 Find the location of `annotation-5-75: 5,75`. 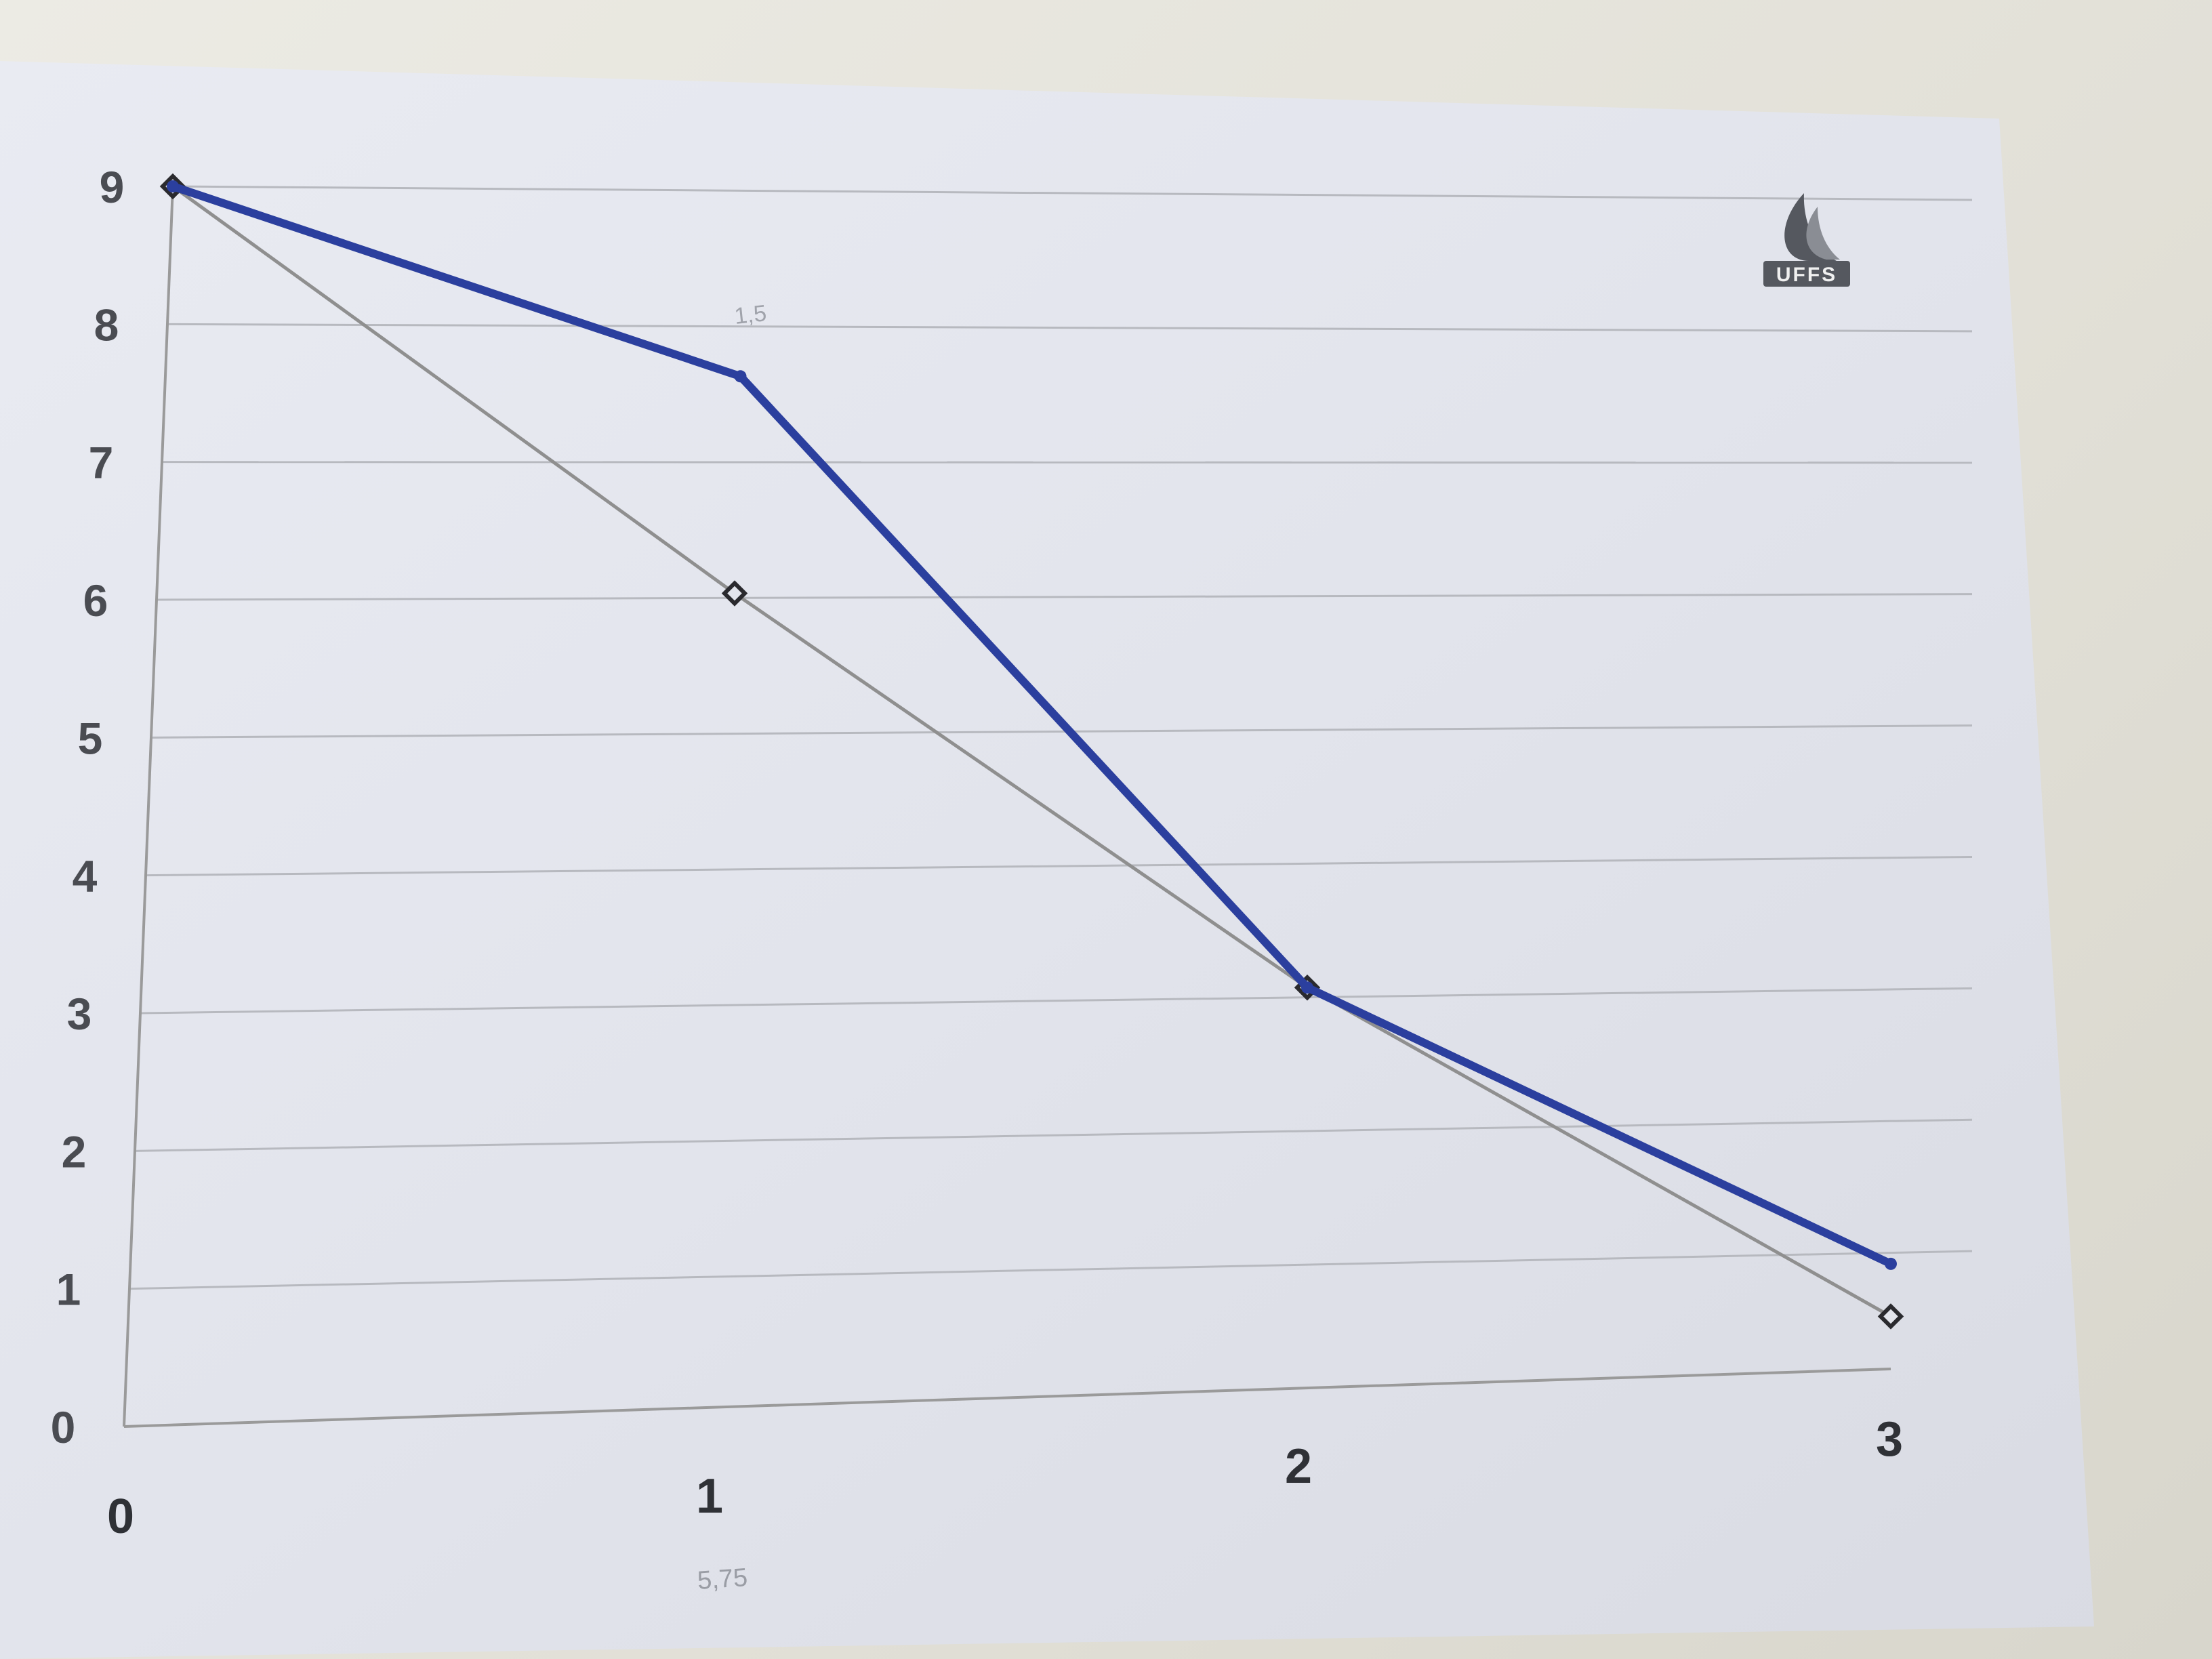

annotation-5-75: 5,75 is located at coordinates (723, 1579).